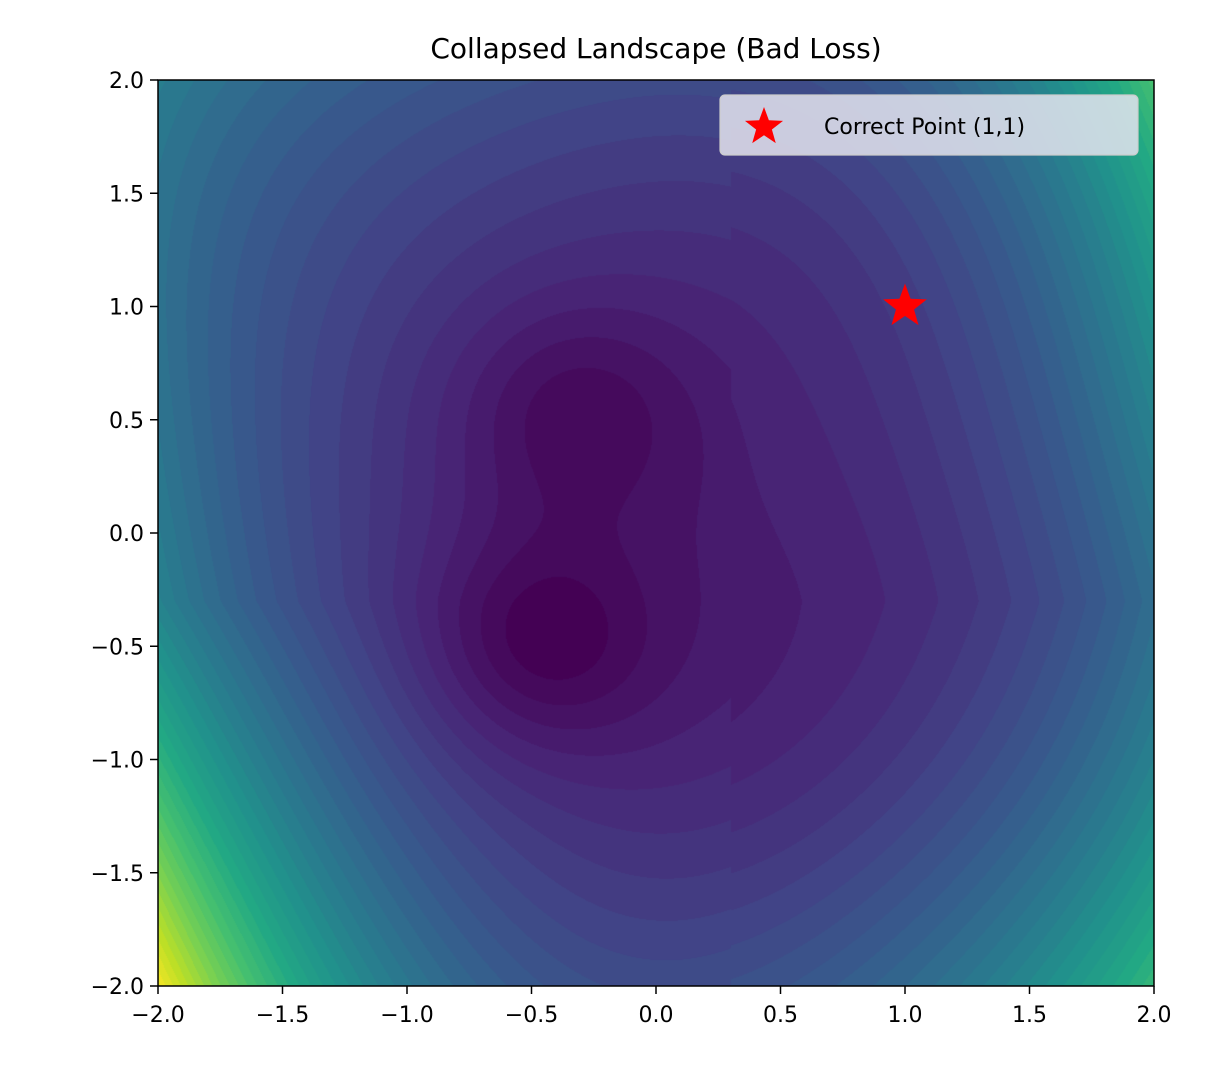 The width and height of the screenshot is (1230, 1076). What do you see at coordinates (924, 127) in the screenshot?
I see `legend-label: Correct Point (1,1)` at bounding box center [924, 127].